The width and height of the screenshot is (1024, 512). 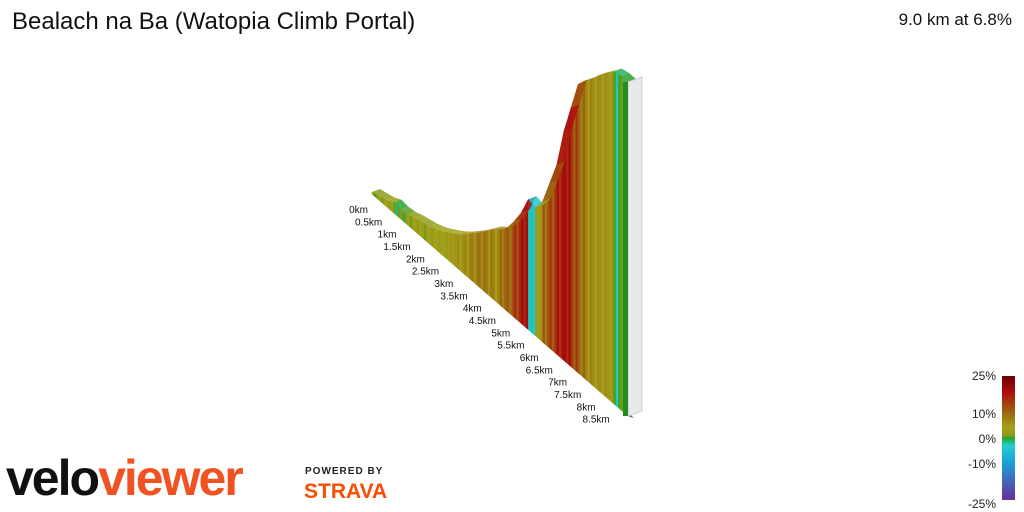 I want to click on distance-tick-label: 4km, so click(x=472, y=309).